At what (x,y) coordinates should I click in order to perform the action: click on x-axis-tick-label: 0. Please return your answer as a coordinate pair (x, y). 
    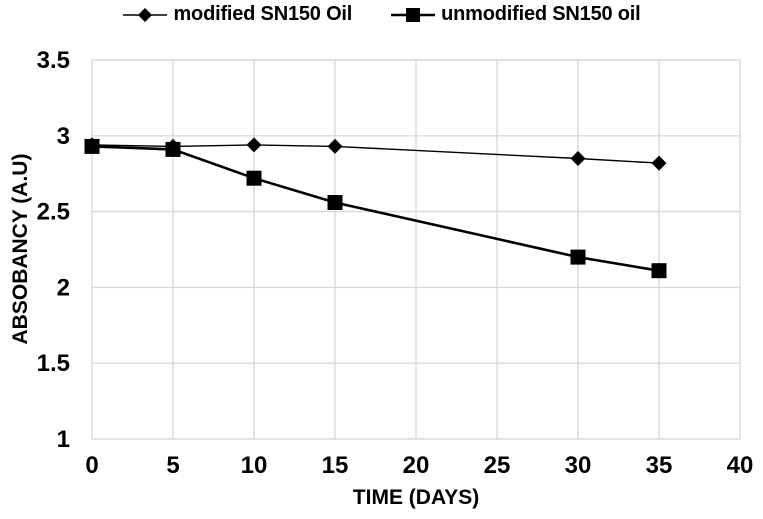
    Looking at the image, I should click on (91, 465).